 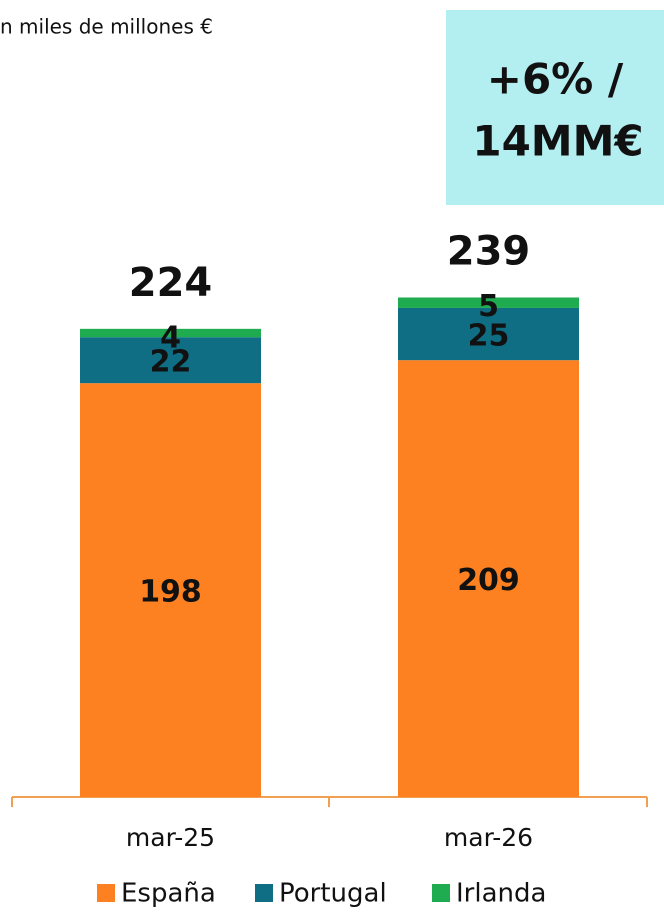 I want to click on data-label: 198, so click(x=170, y=592).